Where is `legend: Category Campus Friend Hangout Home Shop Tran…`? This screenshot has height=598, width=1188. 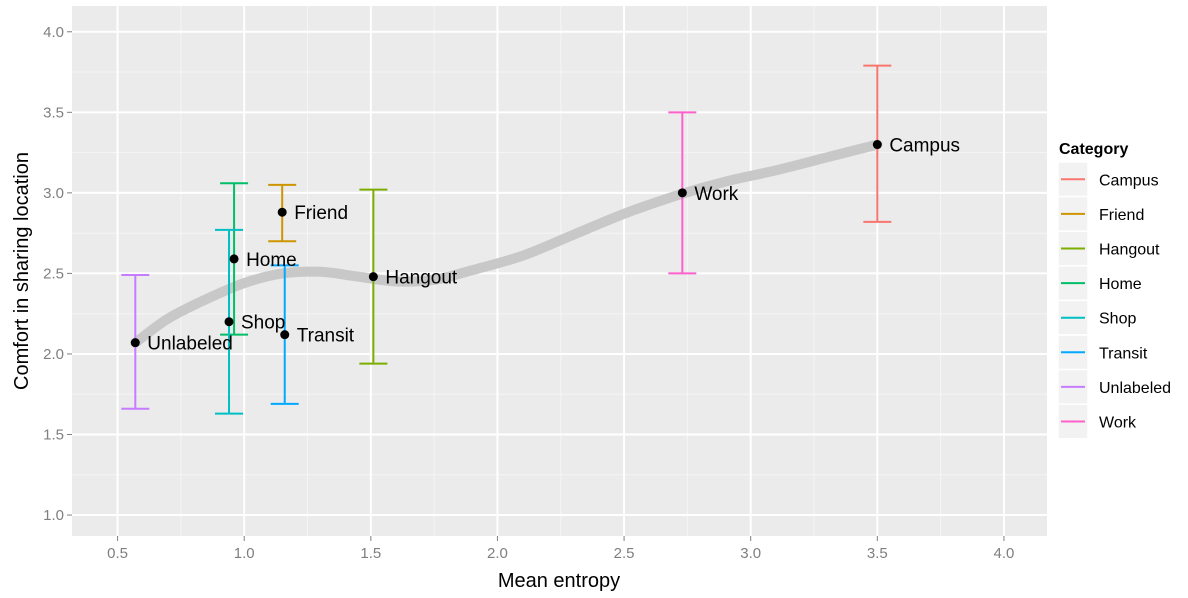
legend: Category Campus Friend Hangout Home Shop Tran… is located at coordinates (1114, 290).